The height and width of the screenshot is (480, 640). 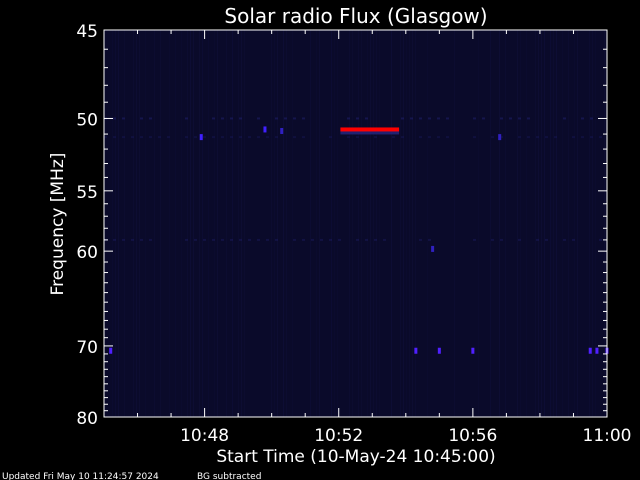 I want to click on x-tick-label: 10:48, so click(x=204, y=436).